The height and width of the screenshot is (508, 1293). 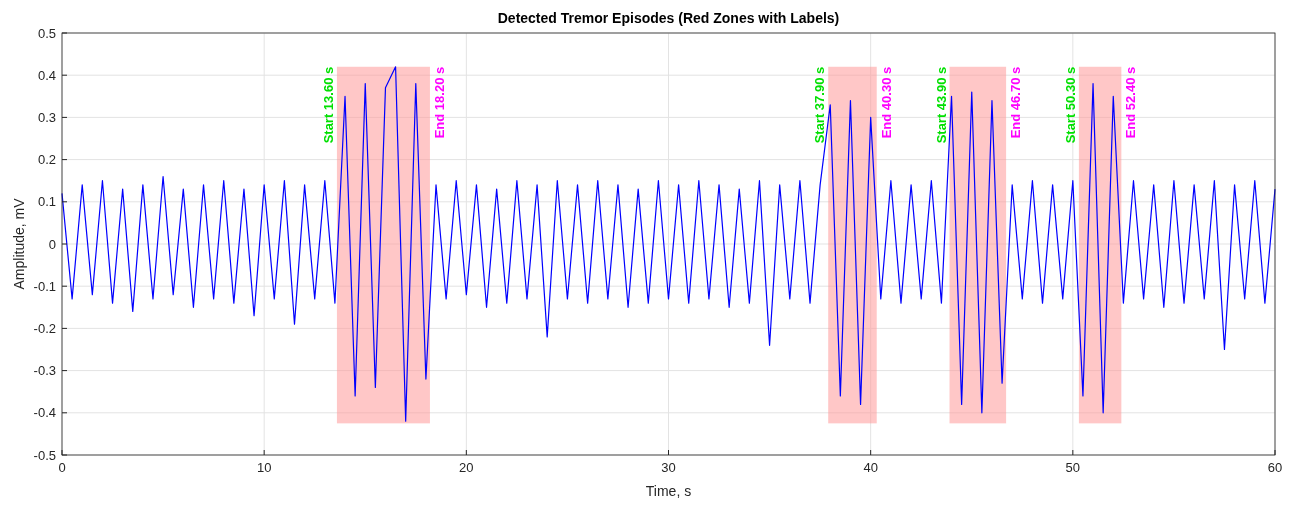 What do you see at coordinates (870, 467) in the screenshot?
I see `x-tick-label: 40` at bounding box center [870, 467].